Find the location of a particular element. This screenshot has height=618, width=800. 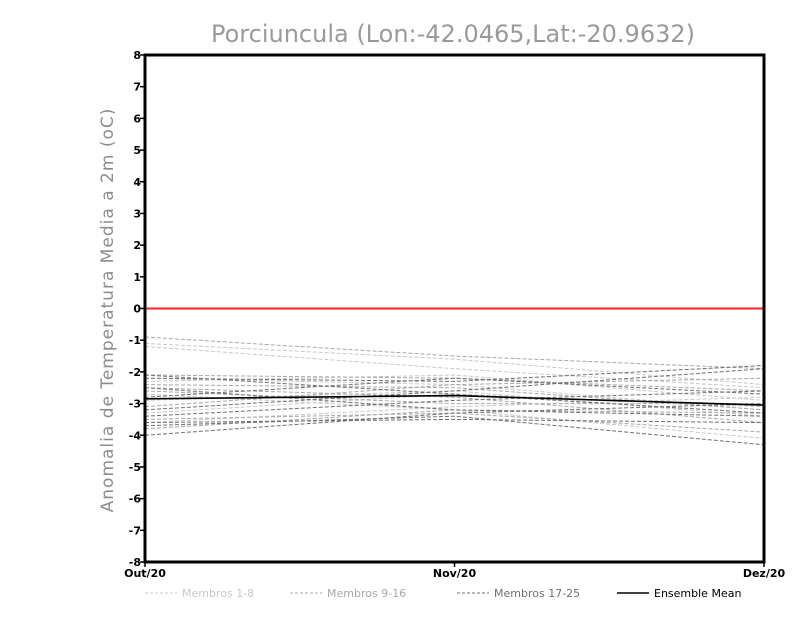

y-tick-label: -5 is located at coordinates (135, 467).